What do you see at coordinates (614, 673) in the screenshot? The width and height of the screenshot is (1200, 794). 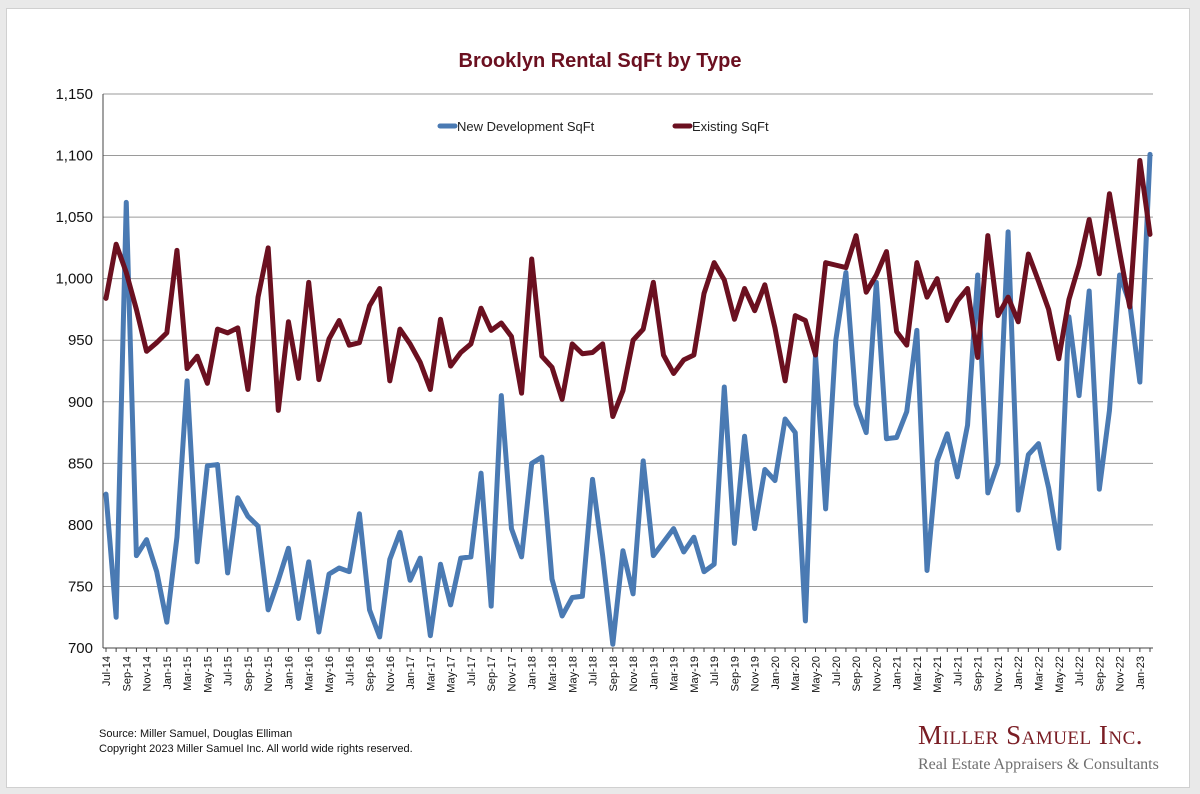 I see `x-tick-label: Sep-18` at bounding box center [614, 673].